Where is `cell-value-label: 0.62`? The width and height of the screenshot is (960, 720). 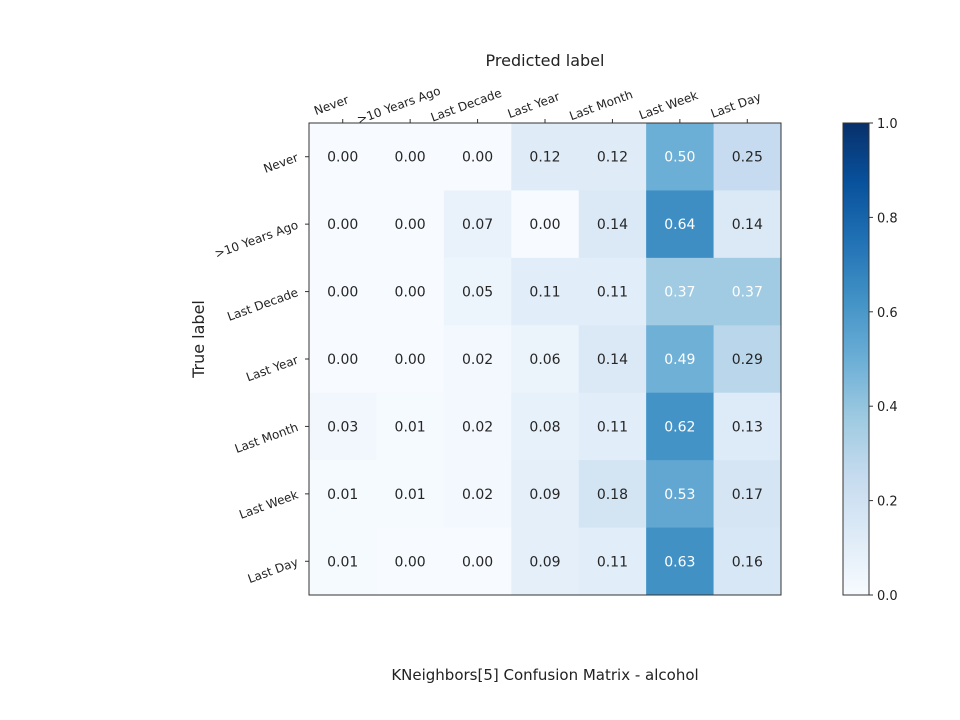 cell-value-label: 0.62 is located at coordinates (679, 427).